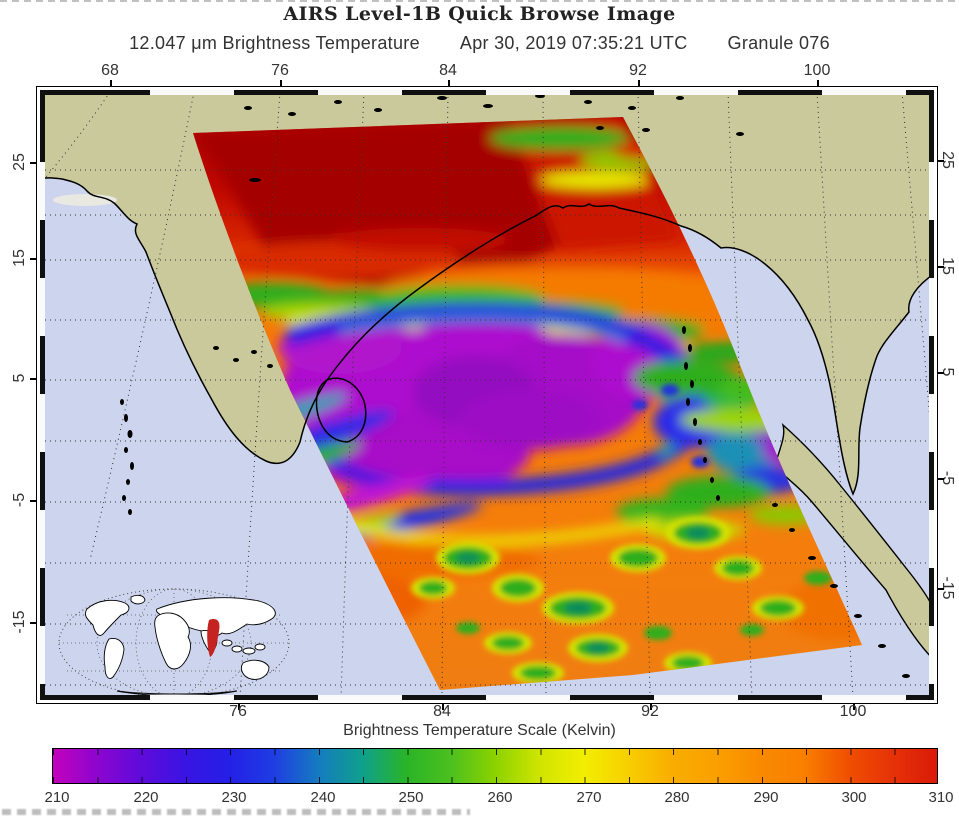  Describe the element at coordinates (638, 70) in the screenshot. I see `lon-label-top-92: 92` at that location.